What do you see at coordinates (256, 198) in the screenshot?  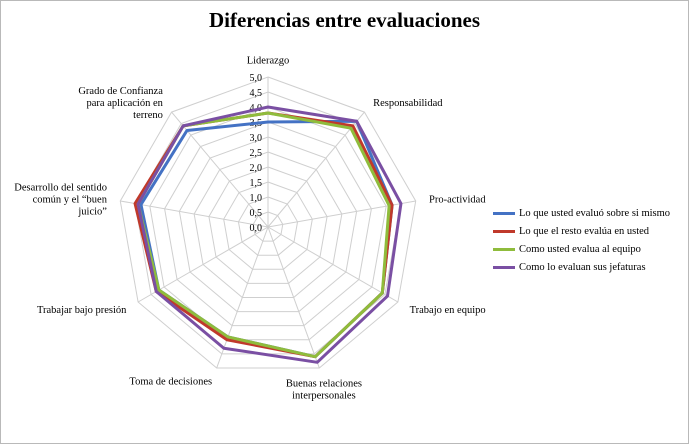 I see `tick-label: 1,0` at bounding box center [256, 198].